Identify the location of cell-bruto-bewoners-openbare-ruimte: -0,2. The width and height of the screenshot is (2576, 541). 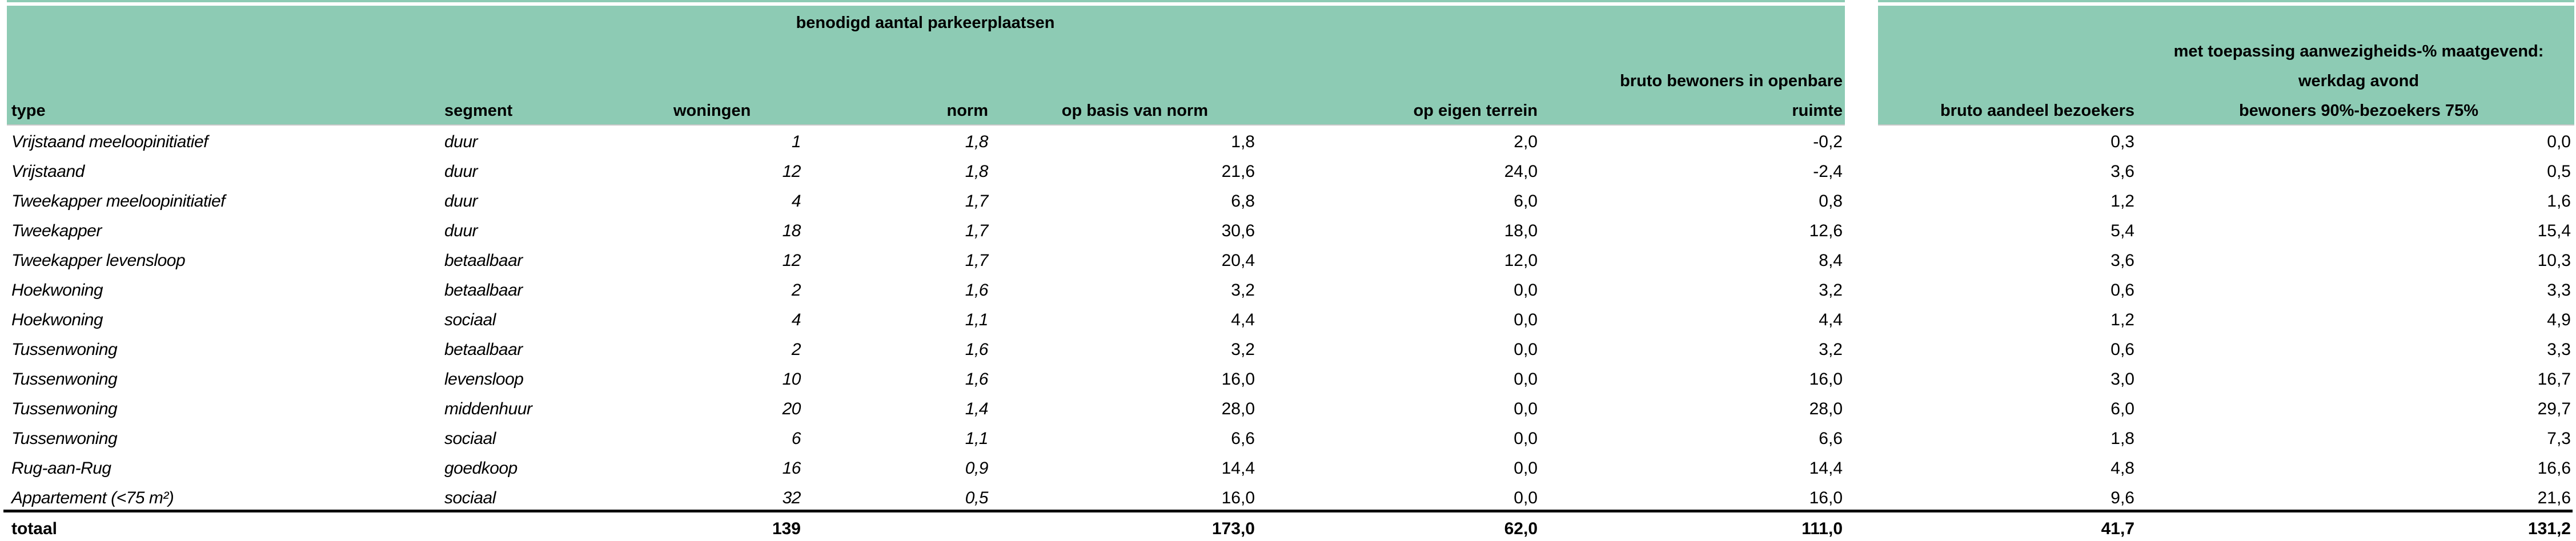
(1828, 141).